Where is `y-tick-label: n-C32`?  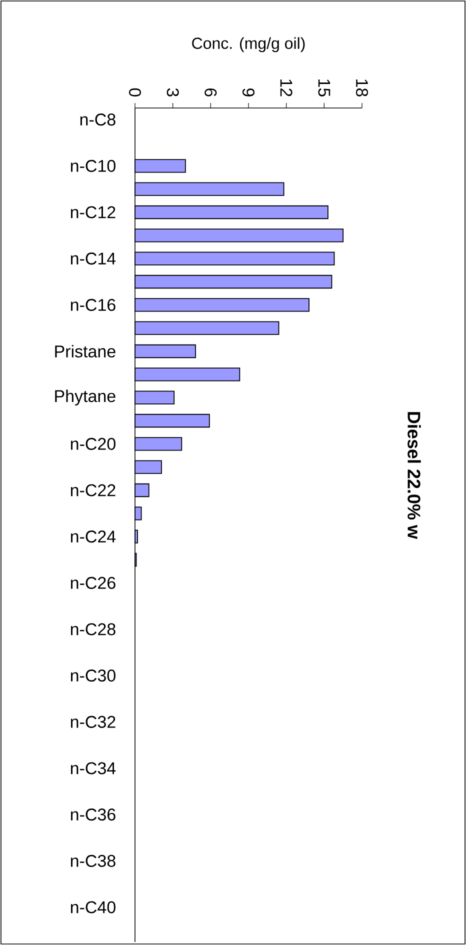
y-tick-label: n-C32 is located at coordinates (93, 722).